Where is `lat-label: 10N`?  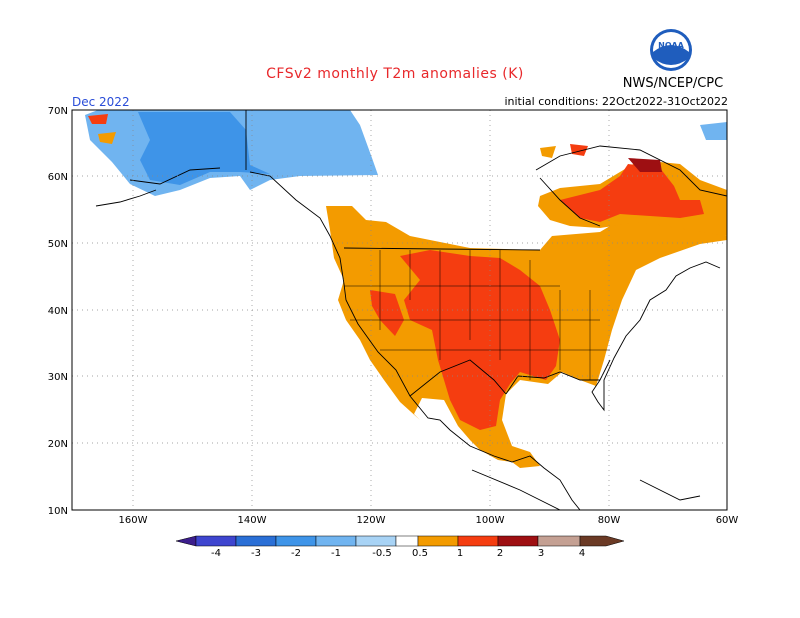
lat-label: 10N is located at coordinates (58, 511).